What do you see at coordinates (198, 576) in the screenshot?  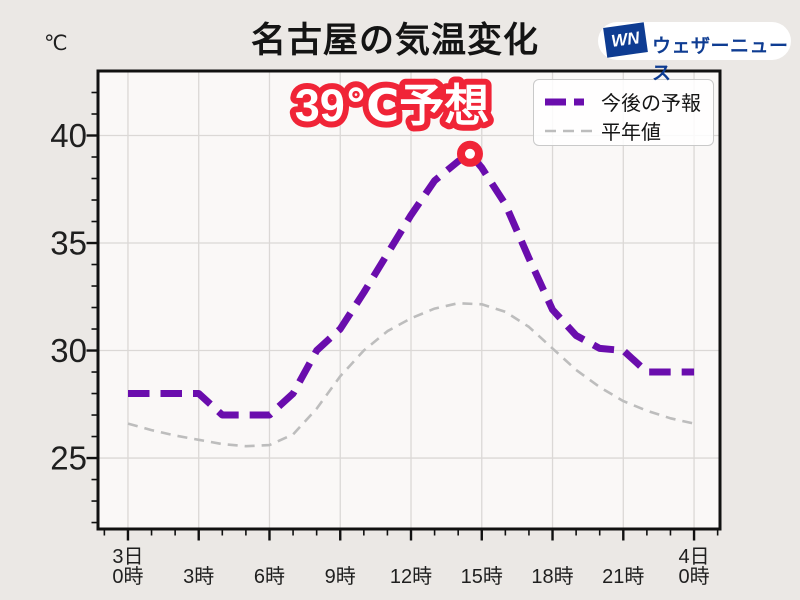 I see `svg-text: 3時` at bounding box center [198, 576].